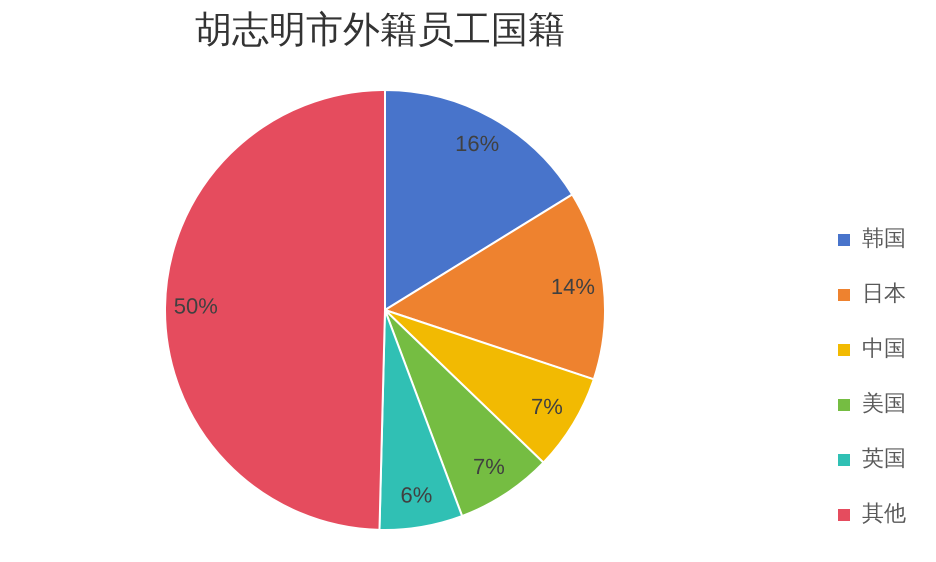 This screenshot has height=562, width=936. I want to click on legend-label: 英国, so click(884, 459).